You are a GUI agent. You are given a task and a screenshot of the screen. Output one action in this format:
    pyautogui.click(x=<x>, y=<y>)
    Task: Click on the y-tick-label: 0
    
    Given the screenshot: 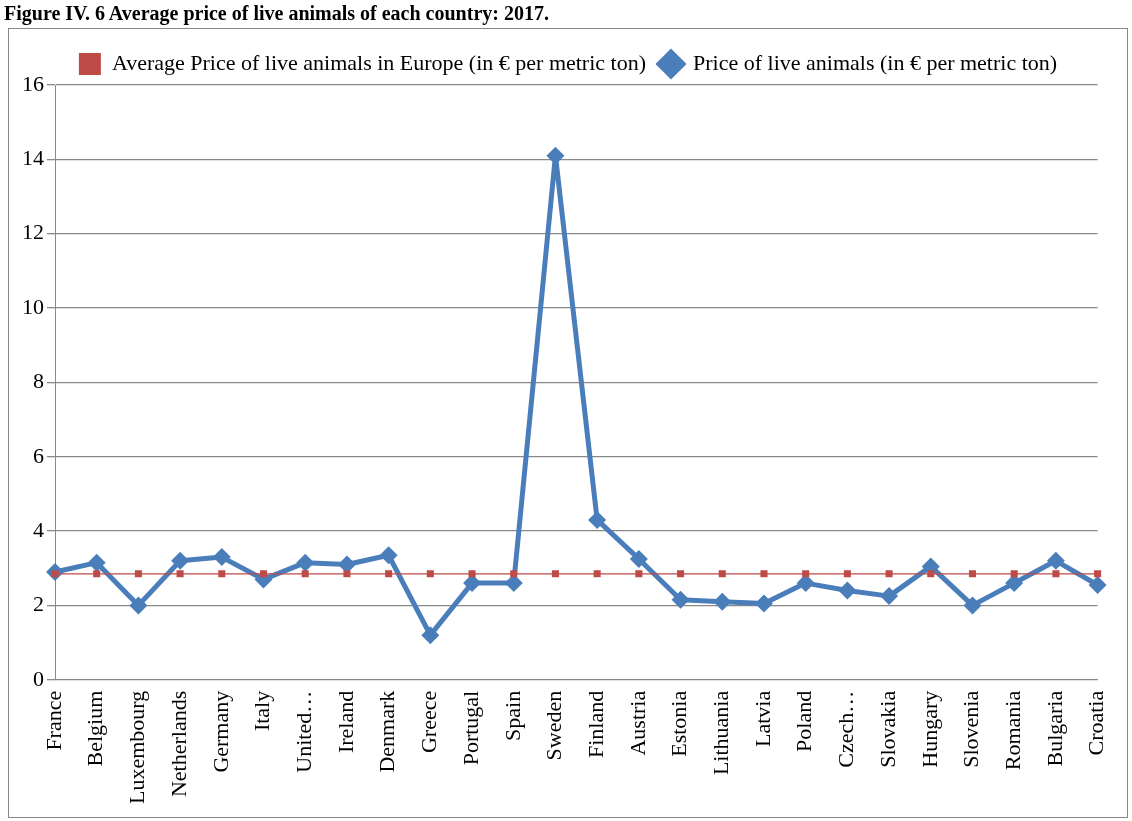 What is the action you would take?
    pyautogui.click(x=38, y=678)
    